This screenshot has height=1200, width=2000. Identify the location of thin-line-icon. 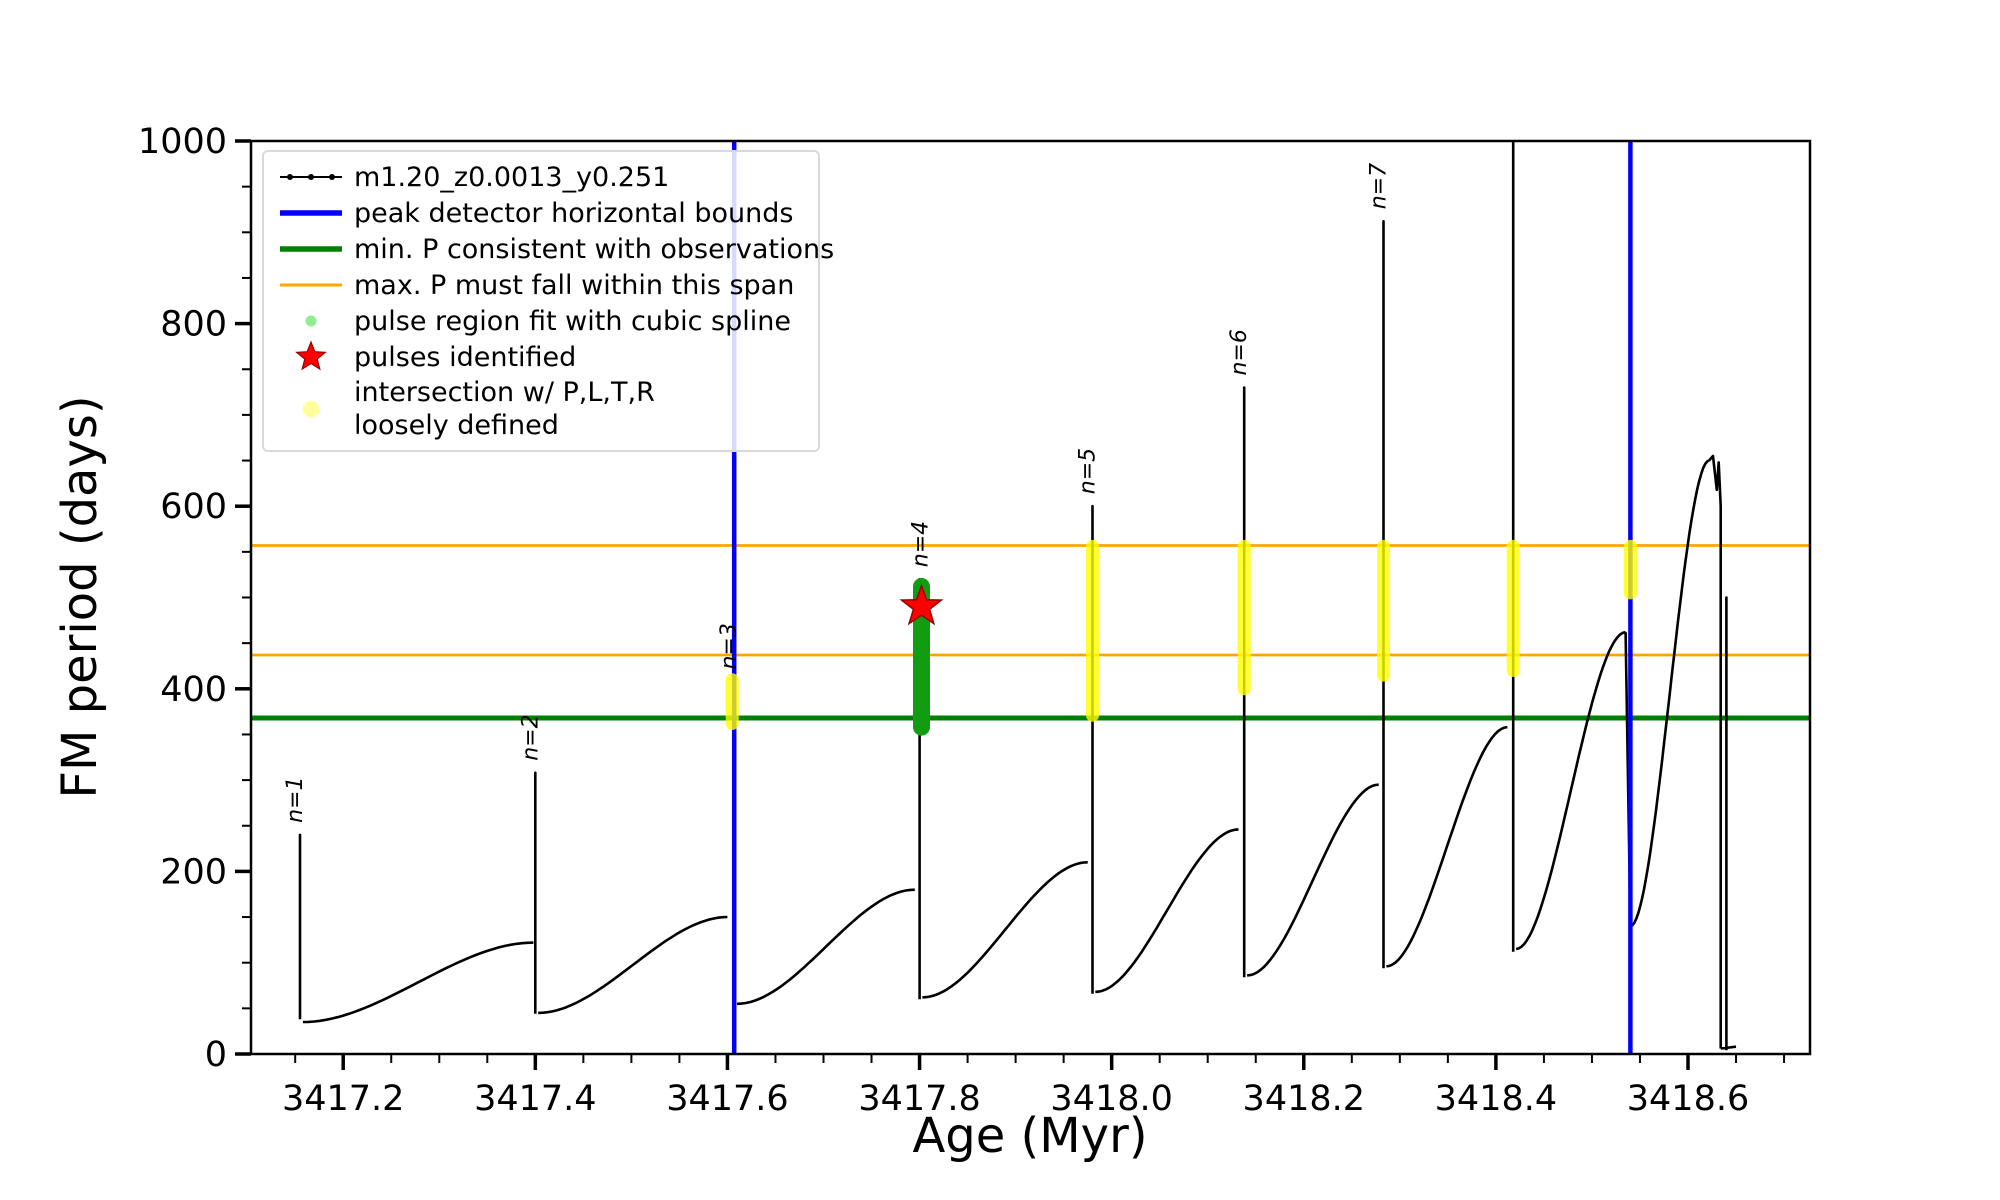
(311, 285).